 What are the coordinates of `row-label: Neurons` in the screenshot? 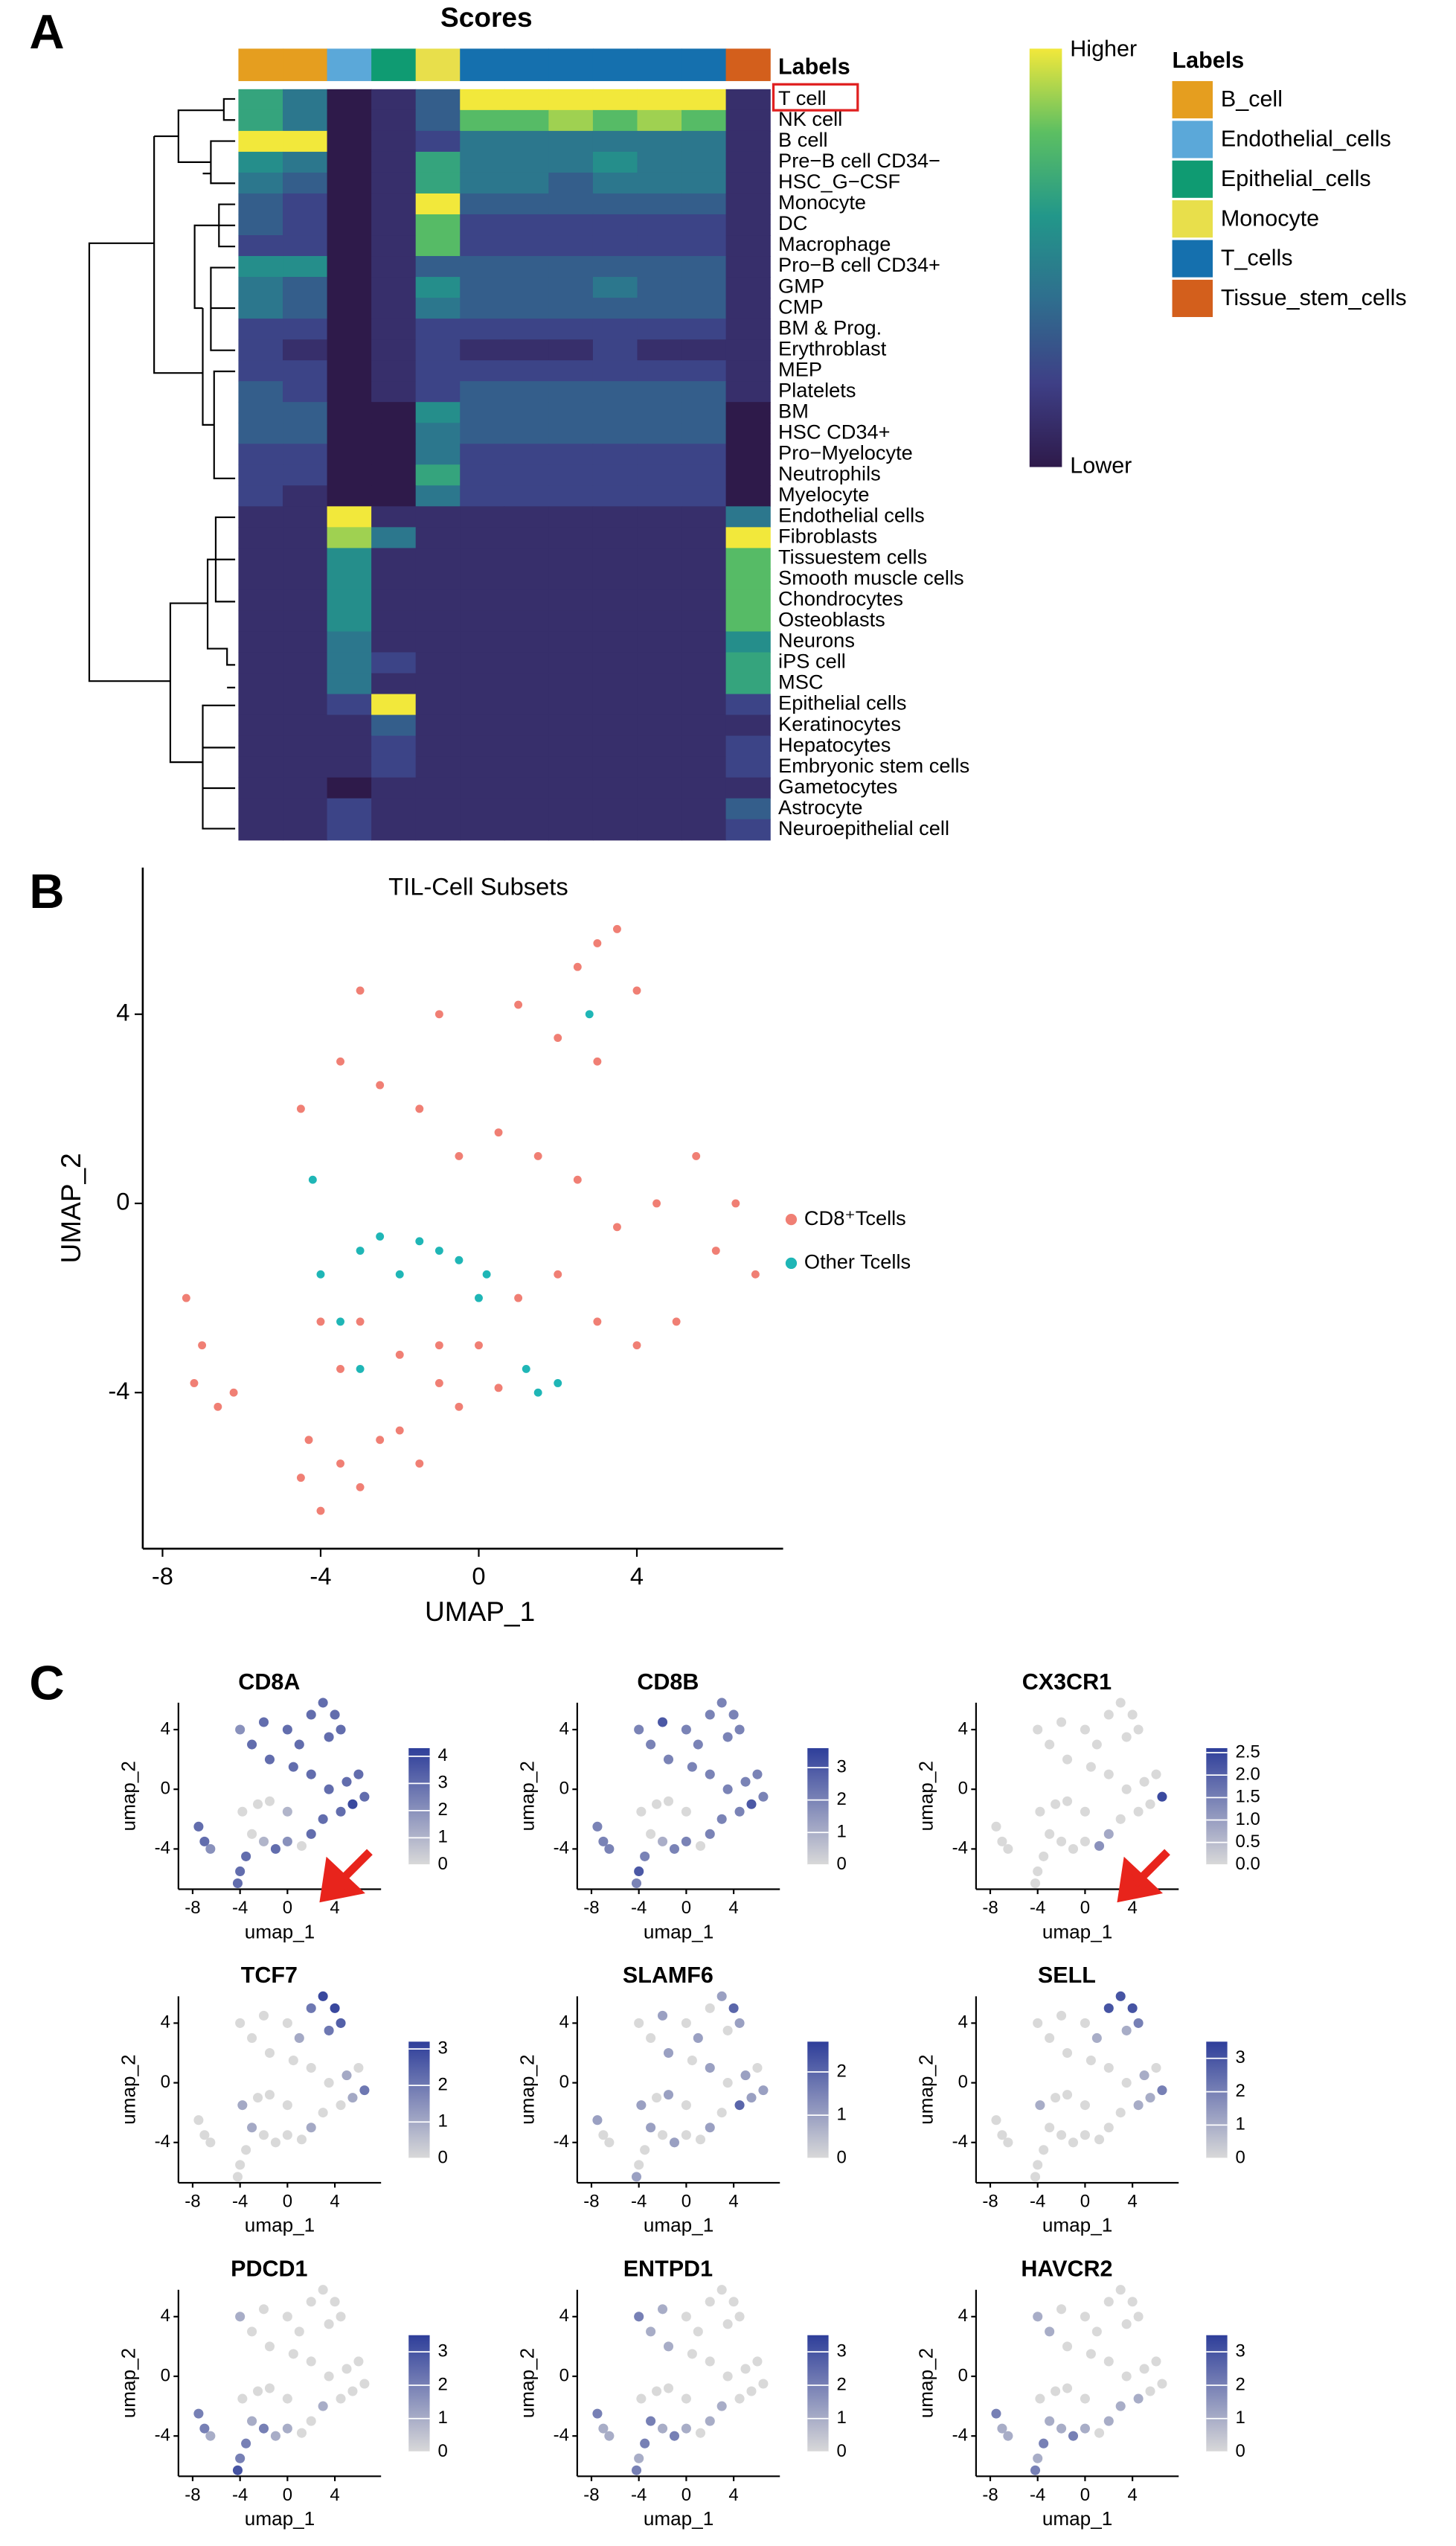 It's located at (816, 640).